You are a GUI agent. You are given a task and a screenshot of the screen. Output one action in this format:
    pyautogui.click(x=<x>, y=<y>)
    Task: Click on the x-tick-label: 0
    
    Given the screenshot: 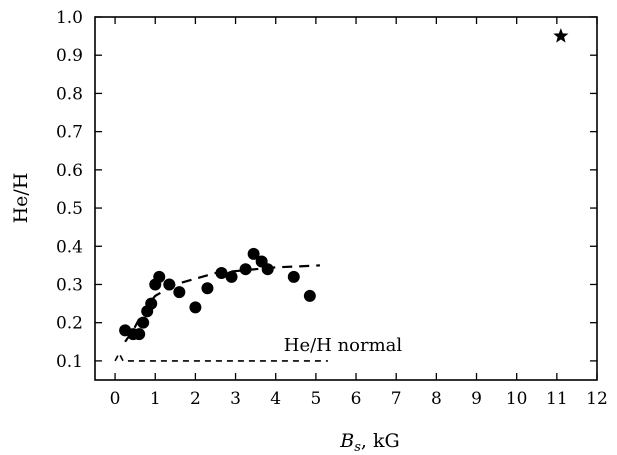 What is the action you would take?
    pyautogui.click(x=115, y=399)
    